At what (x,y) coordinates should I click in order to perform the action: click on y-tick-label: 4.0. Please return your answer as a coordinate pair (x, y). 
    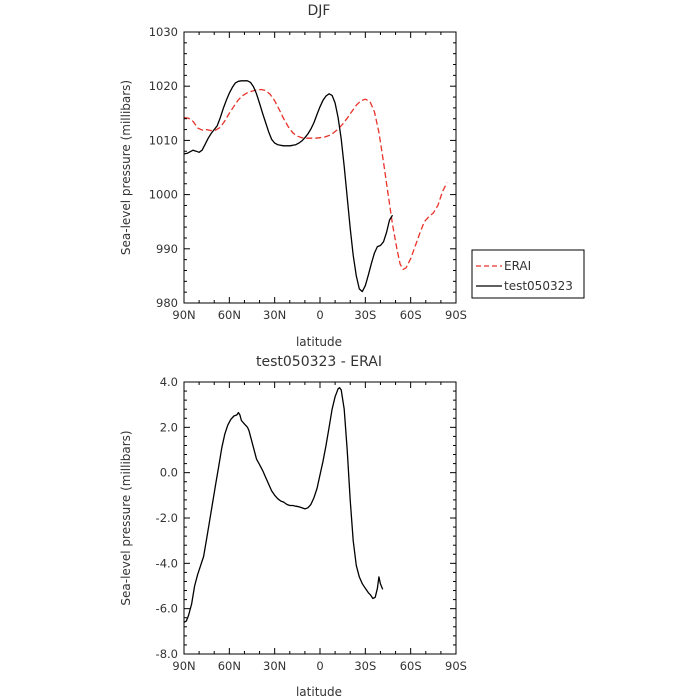
    Looking at the image, I should click on (169, 382).